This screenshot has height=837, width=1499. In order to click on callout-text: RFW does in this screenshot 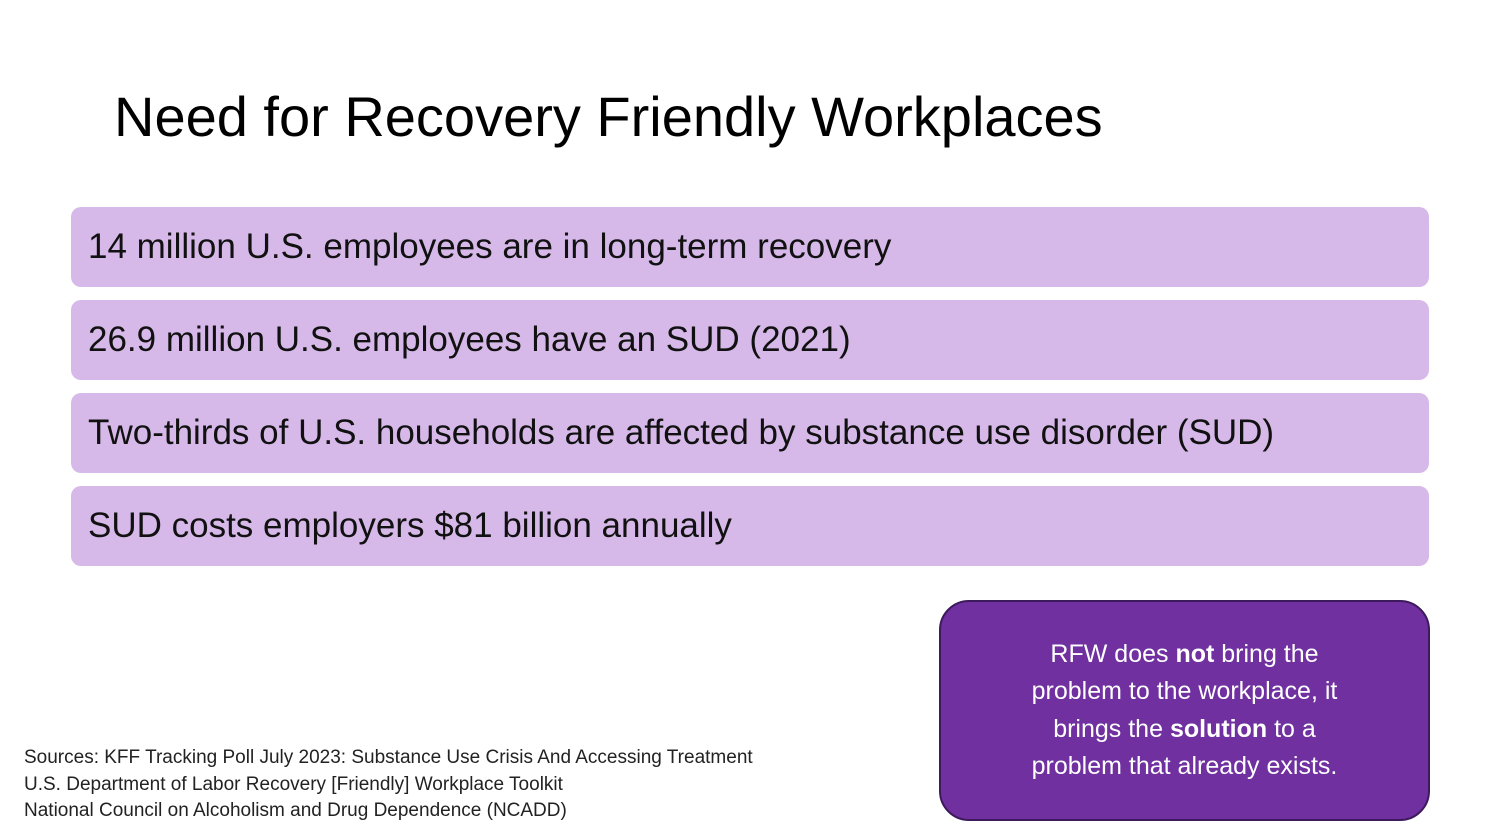, I will do `click(1113, 653)`.